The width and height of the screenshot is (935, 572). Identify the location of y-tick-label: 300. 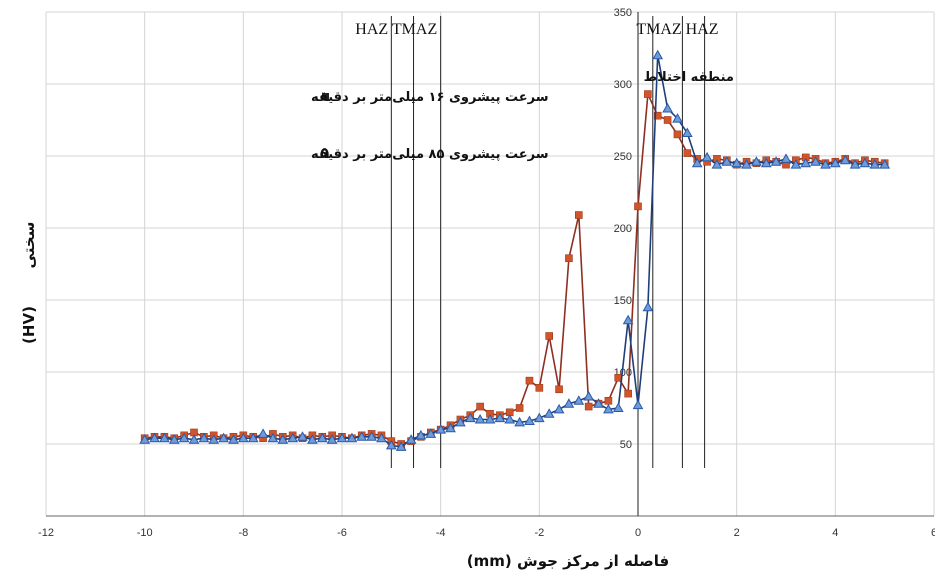
(623, 85).